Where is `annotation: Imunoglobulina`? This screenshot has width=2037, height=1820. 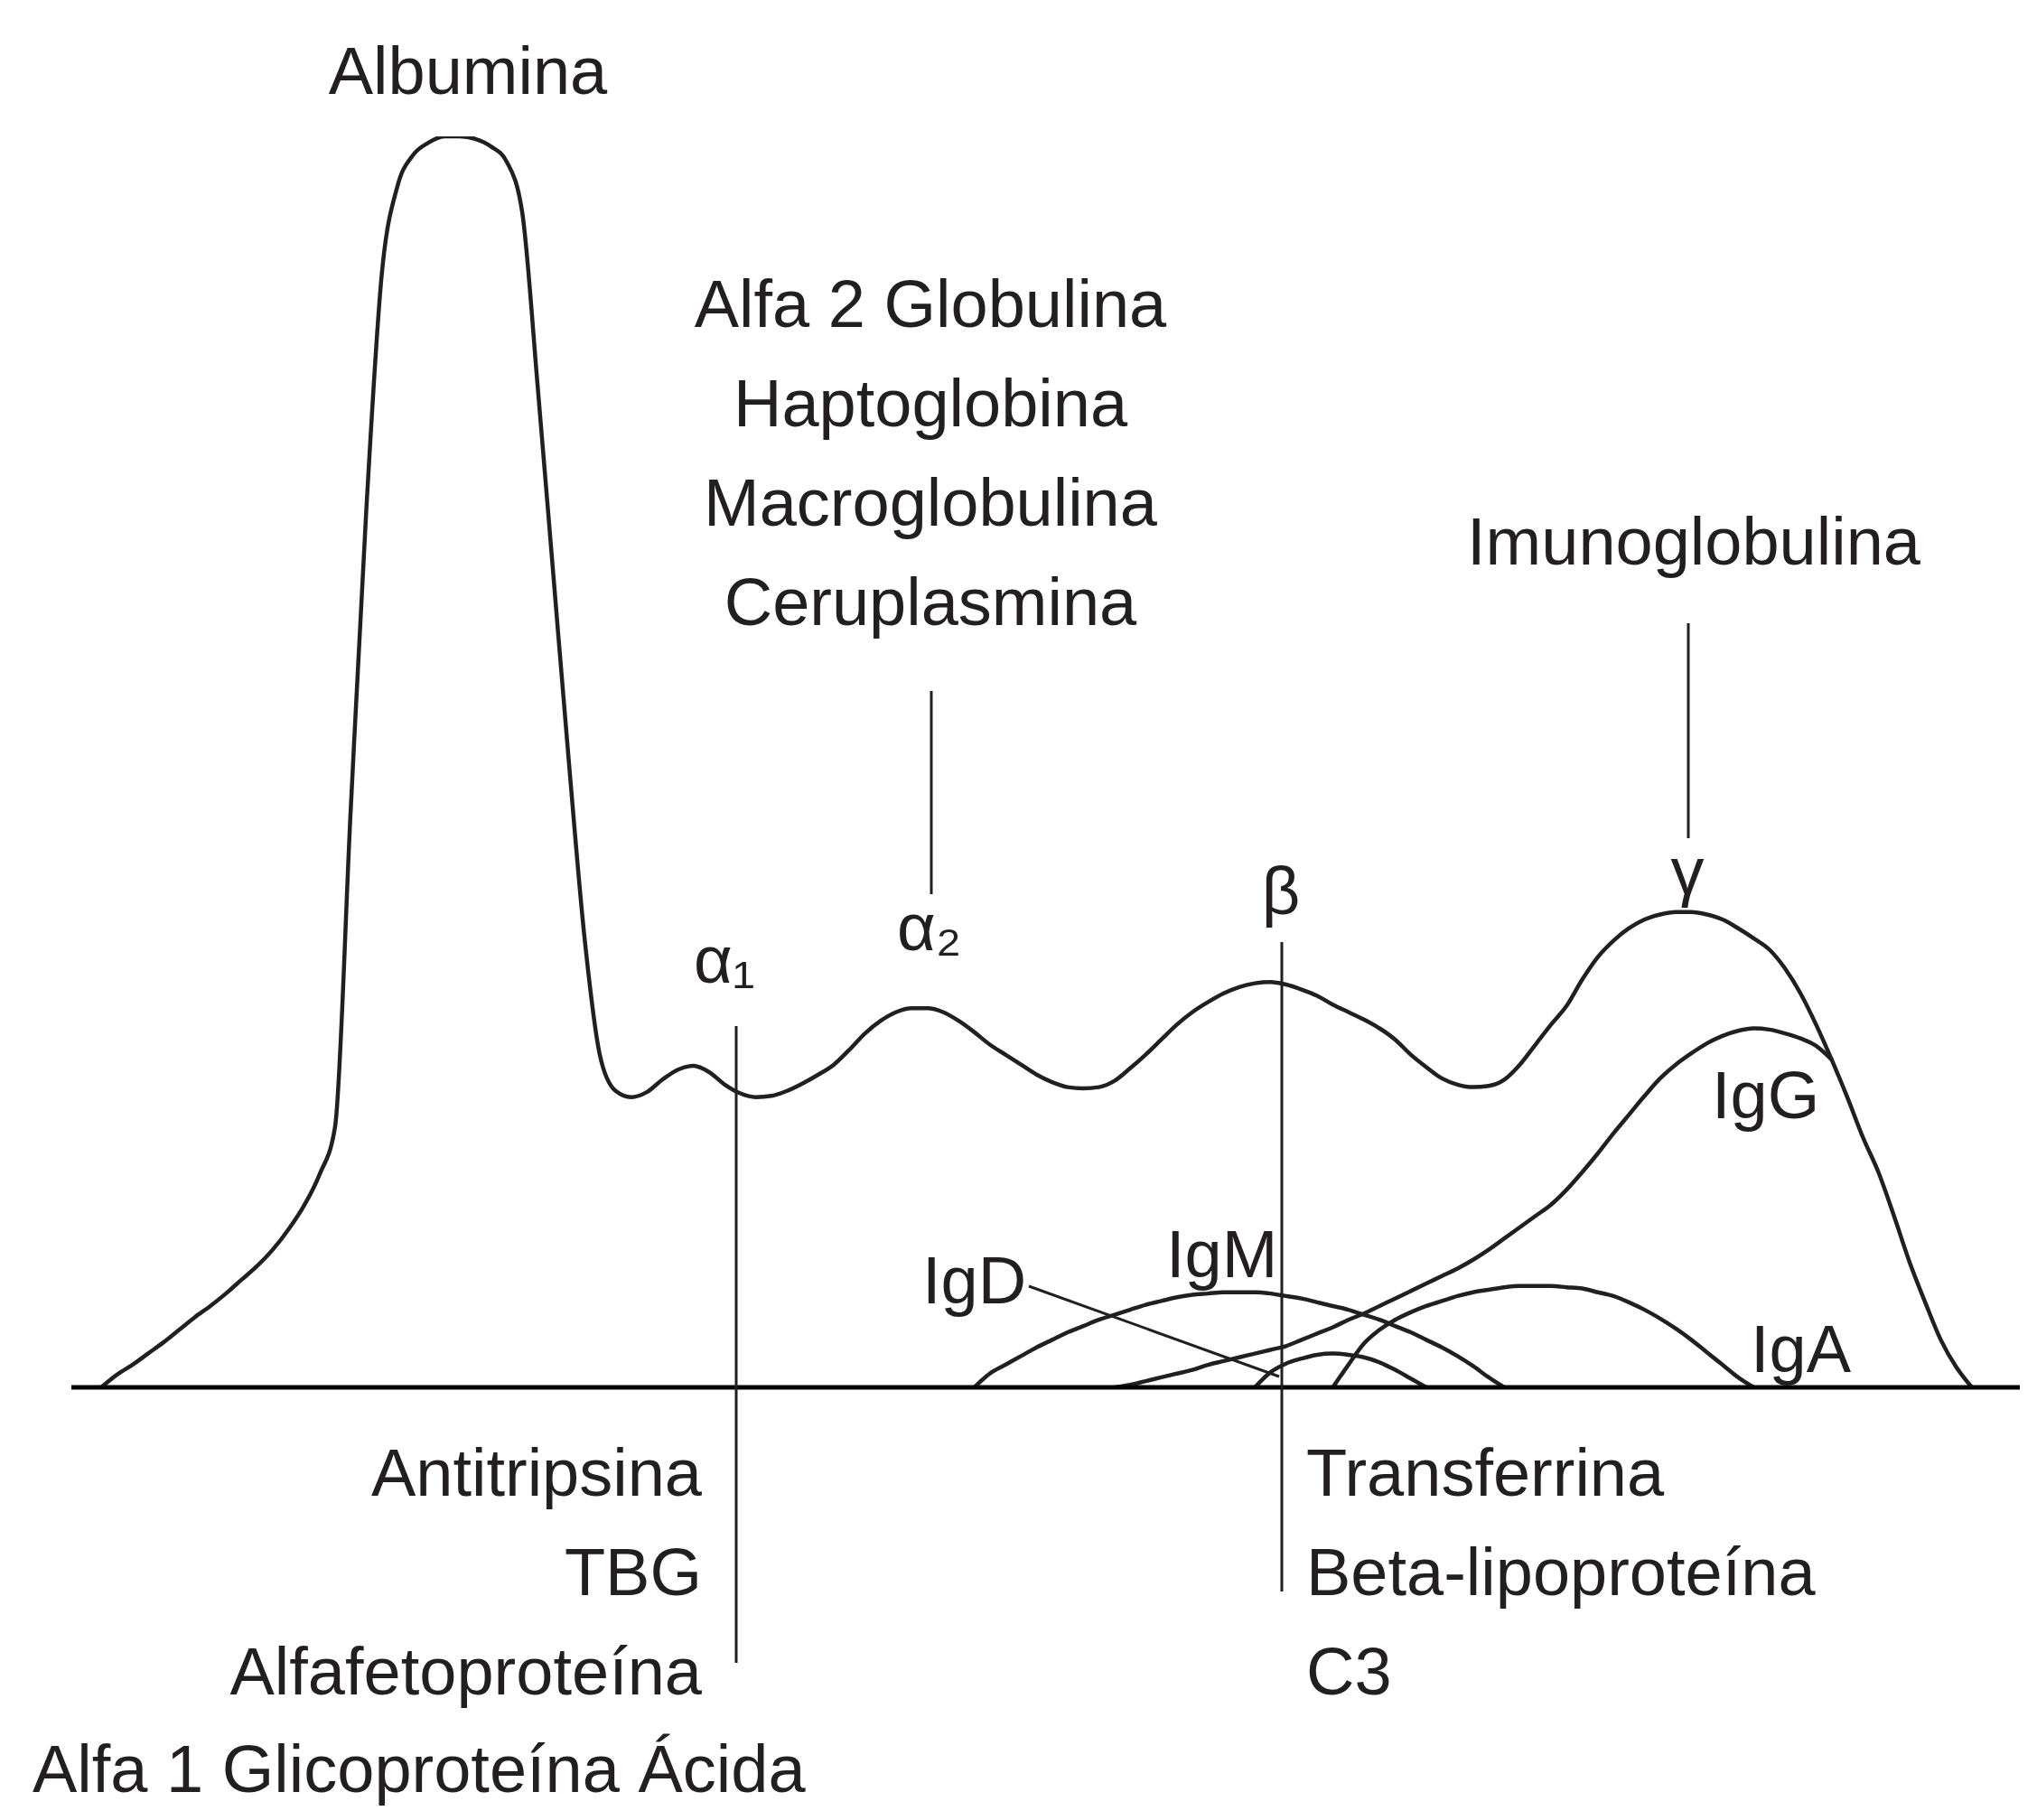
annotation: Imunoglobulina is located at coordinates (1694, 542).